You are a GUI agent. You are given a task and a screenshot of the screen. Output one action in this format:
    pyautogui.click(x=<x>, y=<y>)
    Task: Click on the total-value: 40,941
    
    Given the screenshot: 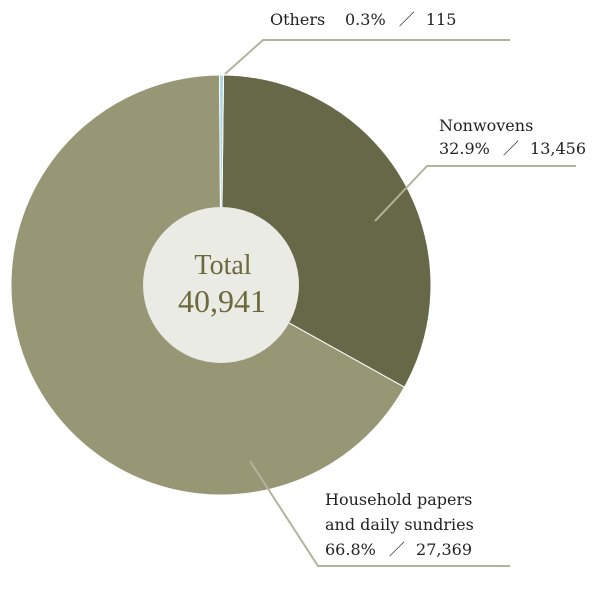 What is the action you would take?
    pyautogui.click(x=222, y=301)
    